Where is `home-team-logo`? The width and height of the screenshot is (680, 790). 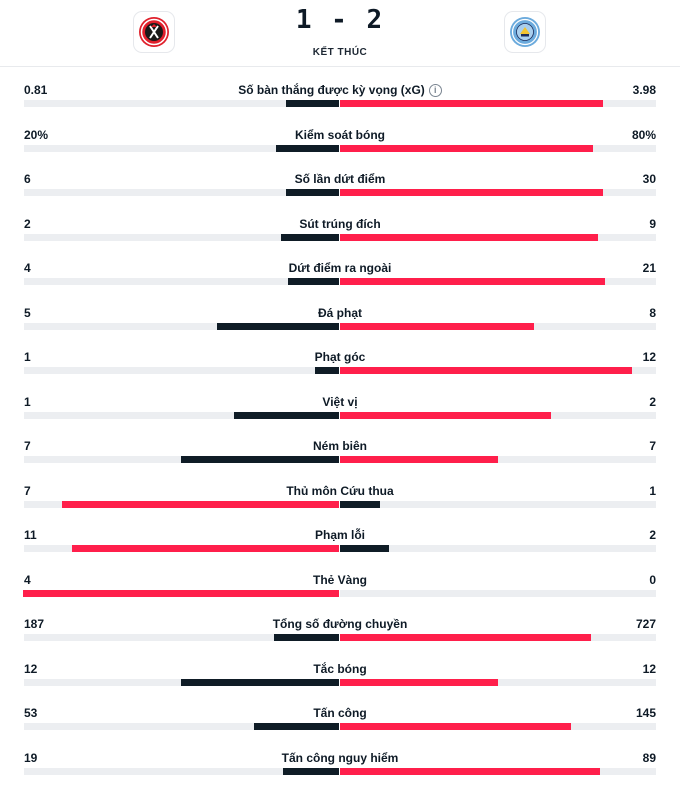
home-team-logo is located at coordinates (154, 32).